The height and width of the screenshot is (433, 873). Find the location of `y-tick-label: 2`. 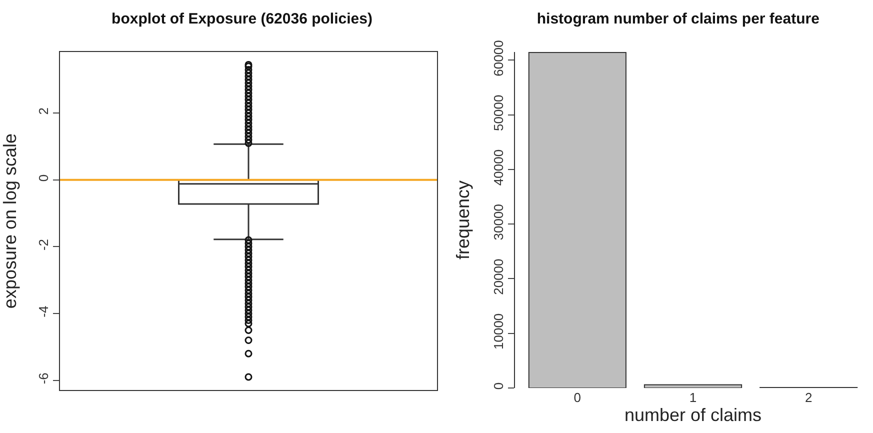

y-tick-label: 2 is located at coordinates (43, 111).